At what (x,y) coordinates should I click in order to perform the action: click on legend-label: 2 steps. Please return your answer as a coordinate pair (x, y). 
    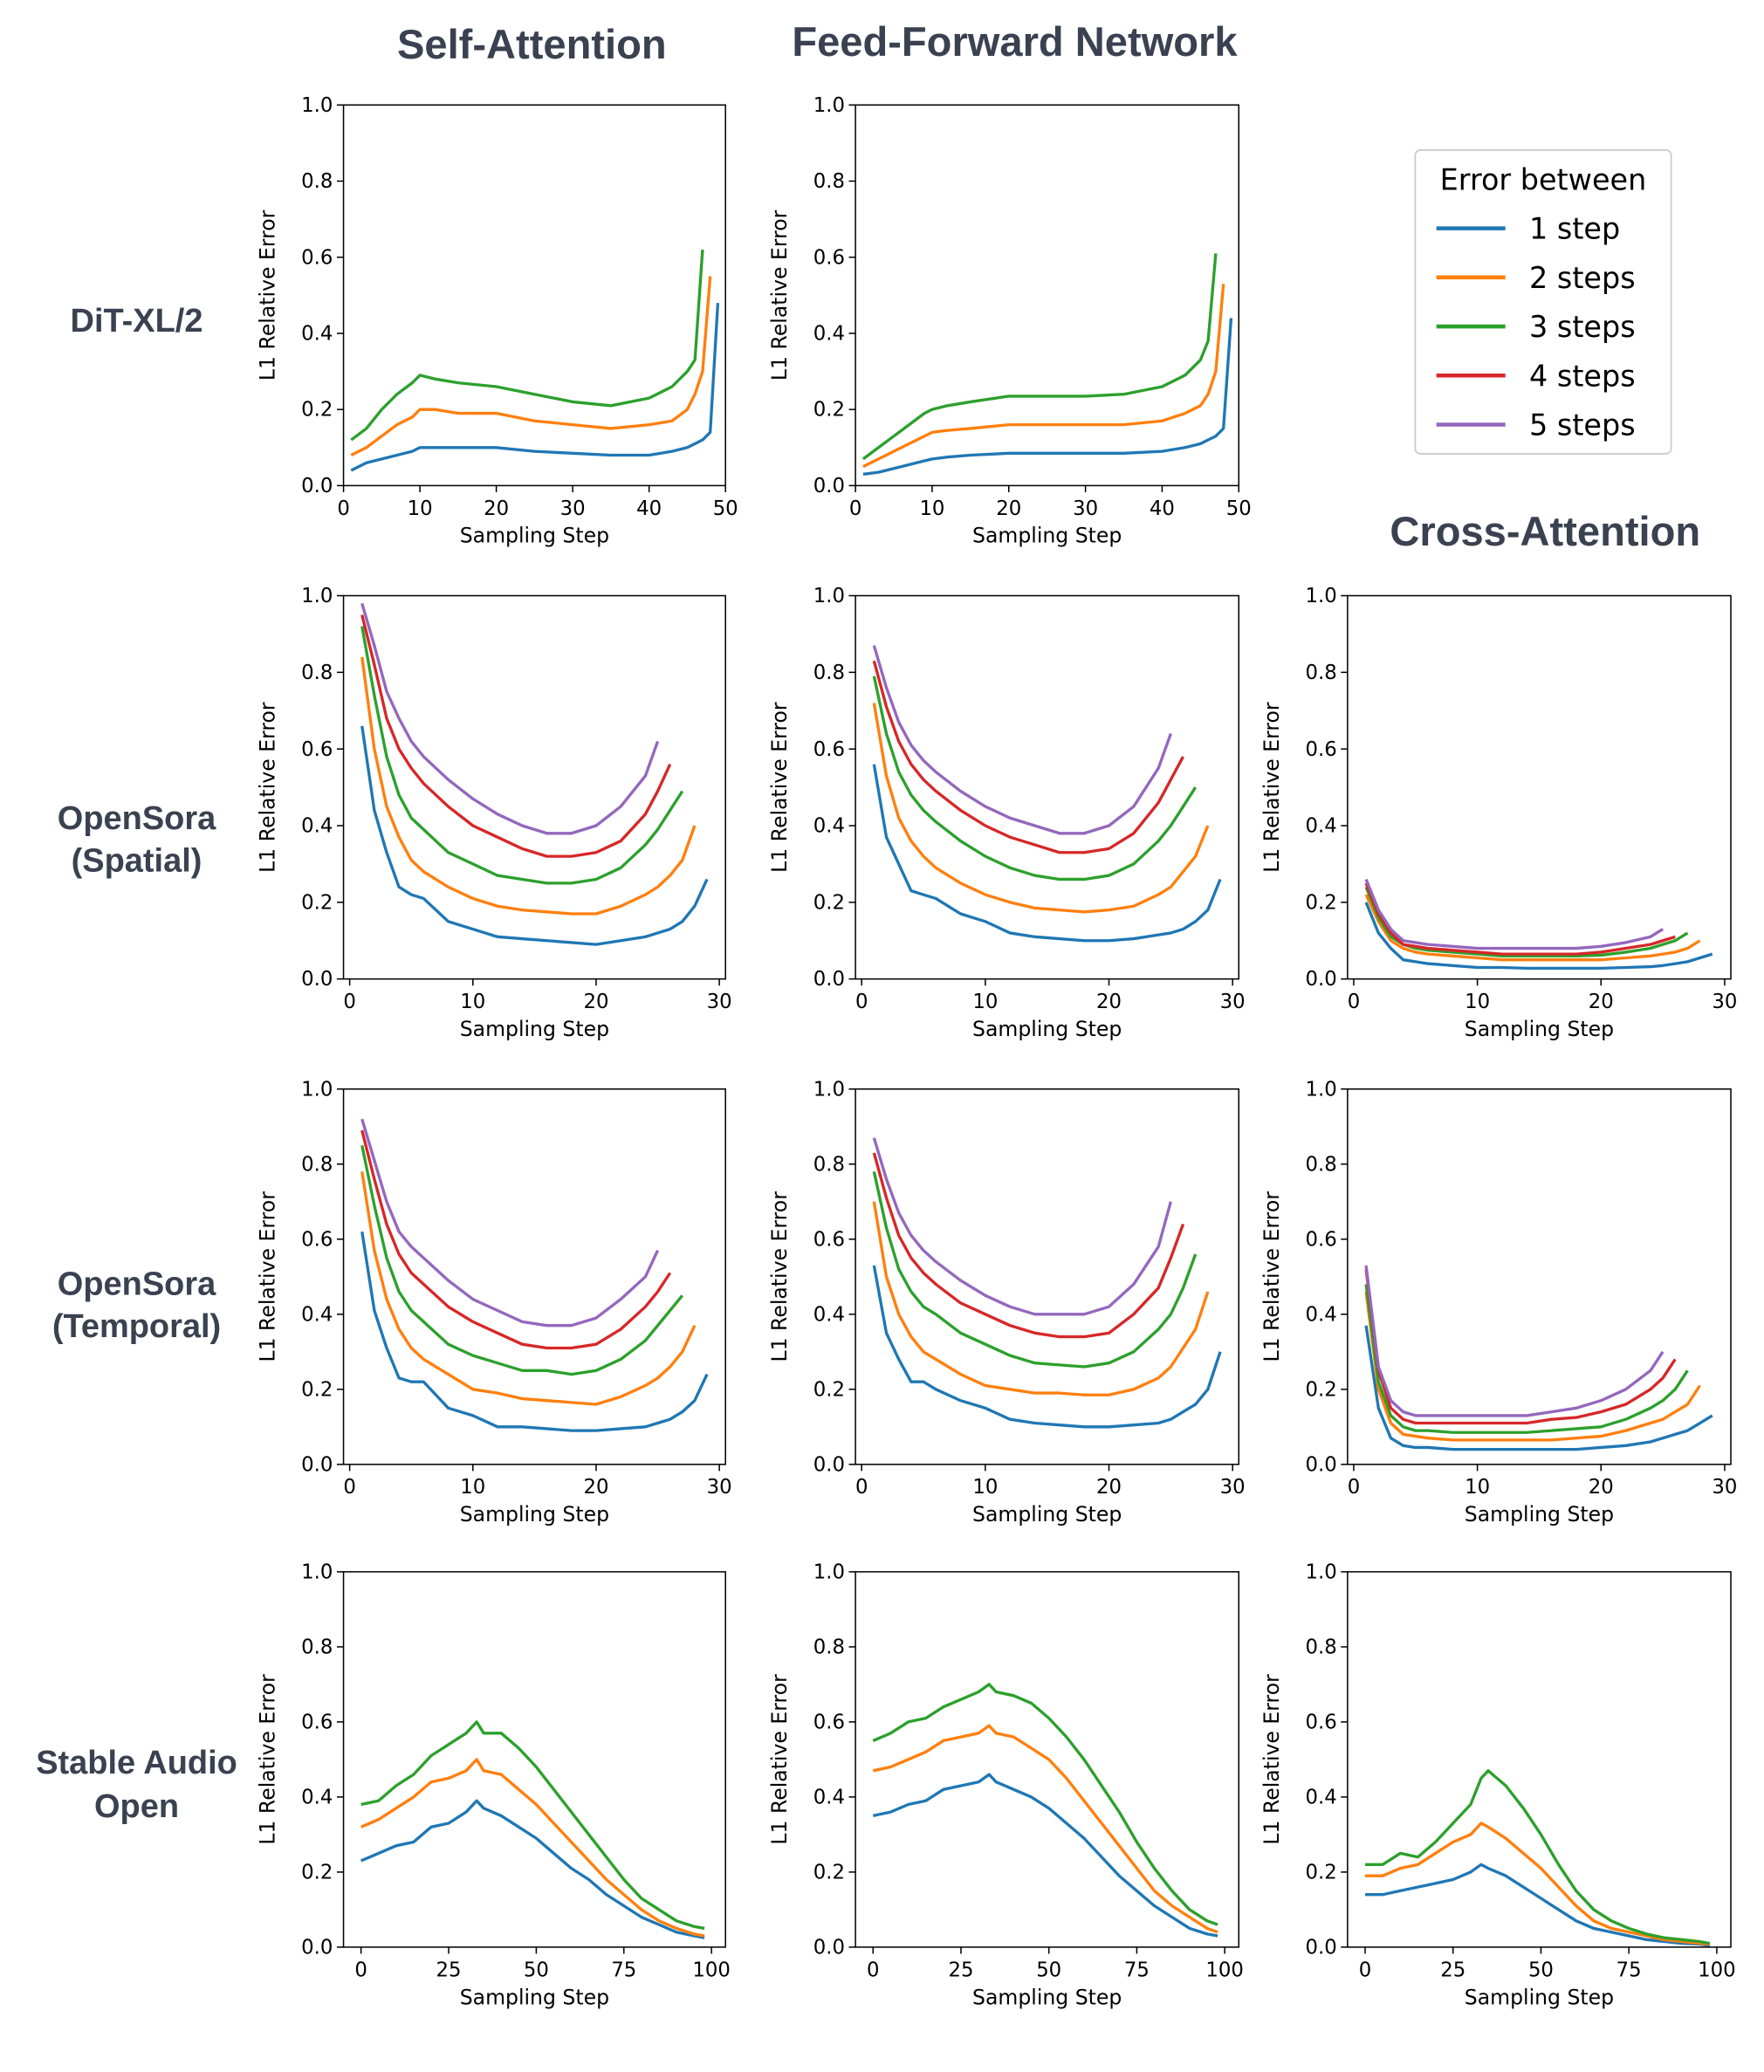
    Looking at the image, I should click on (1582, 278).